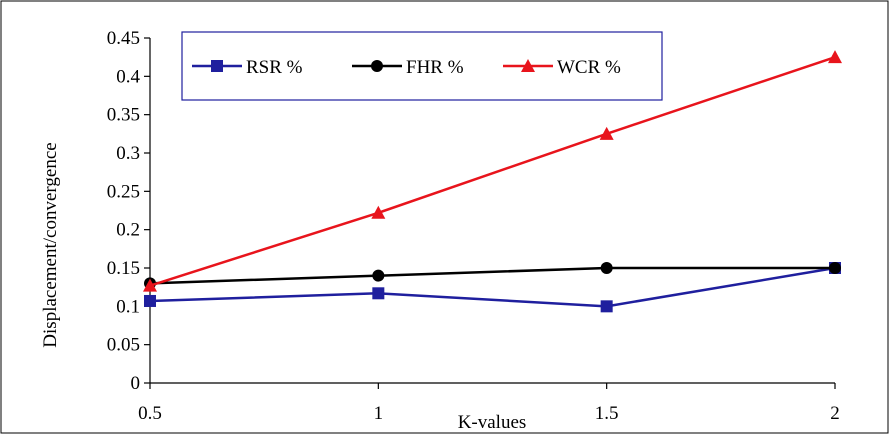 This screenshot has height=439, width=890. Describe the element at coordinates (123, 191) in the screenshot. I see `y-tick-label: 0.25` at that location.